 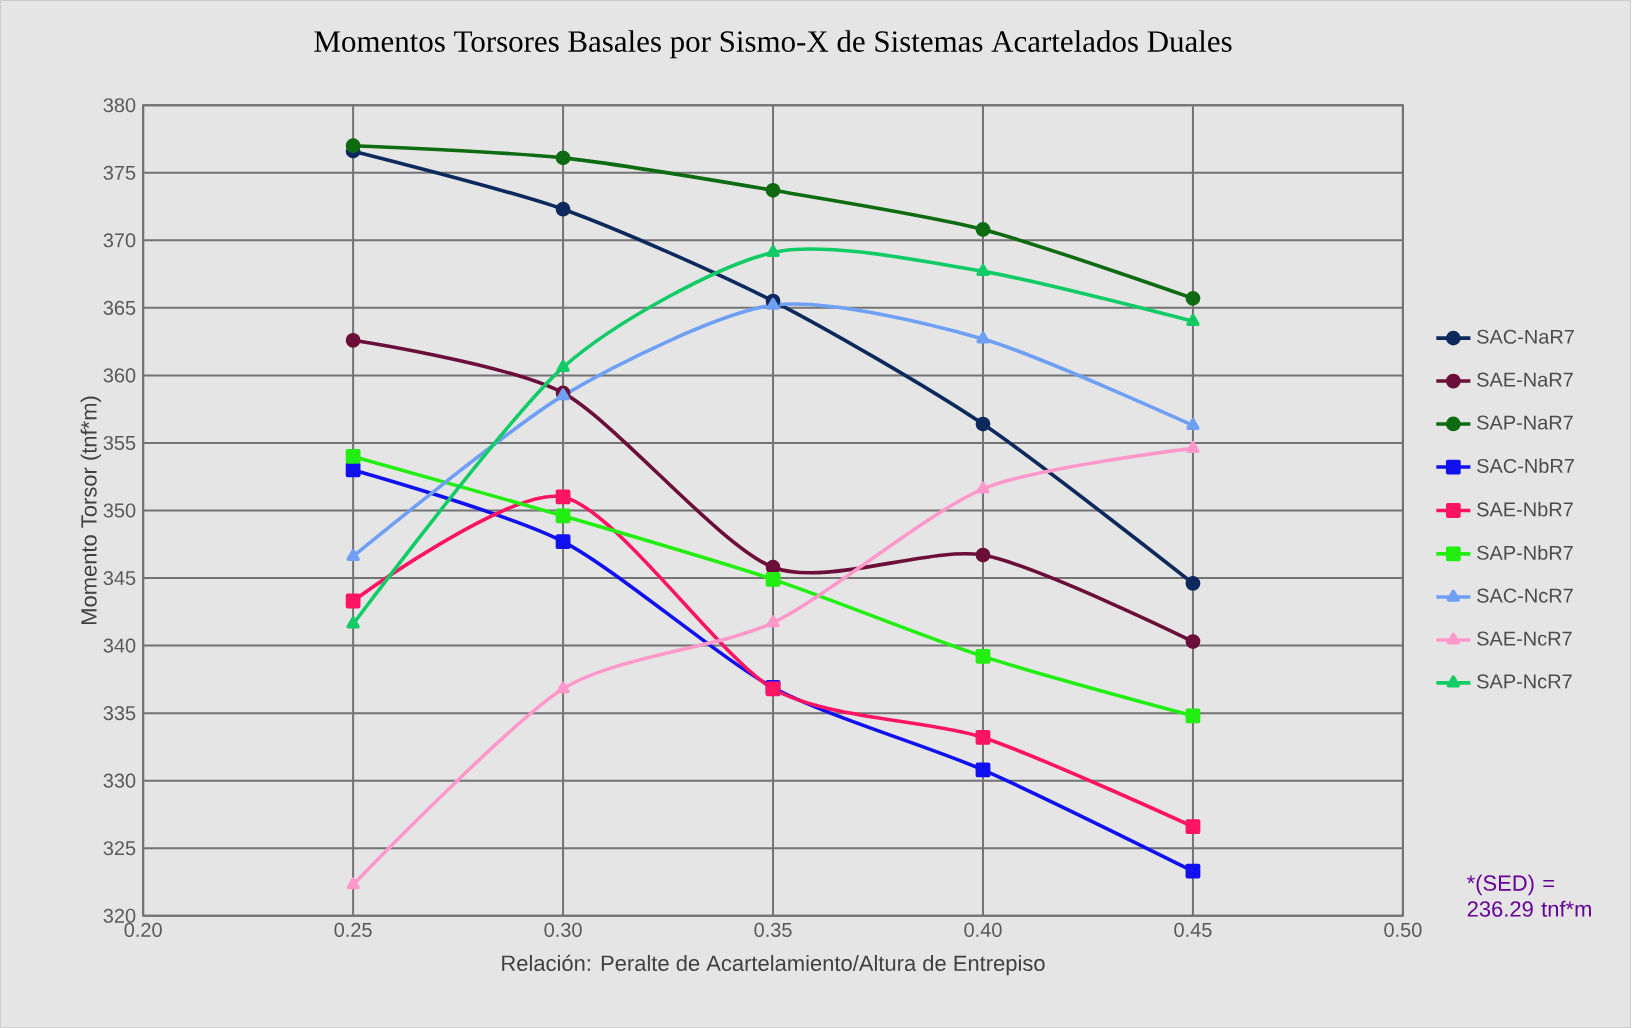 What do you see at coordinates (119, 713) in the screenshot?
I see `y-tick-label: 335` at bounding box center [119, 713].